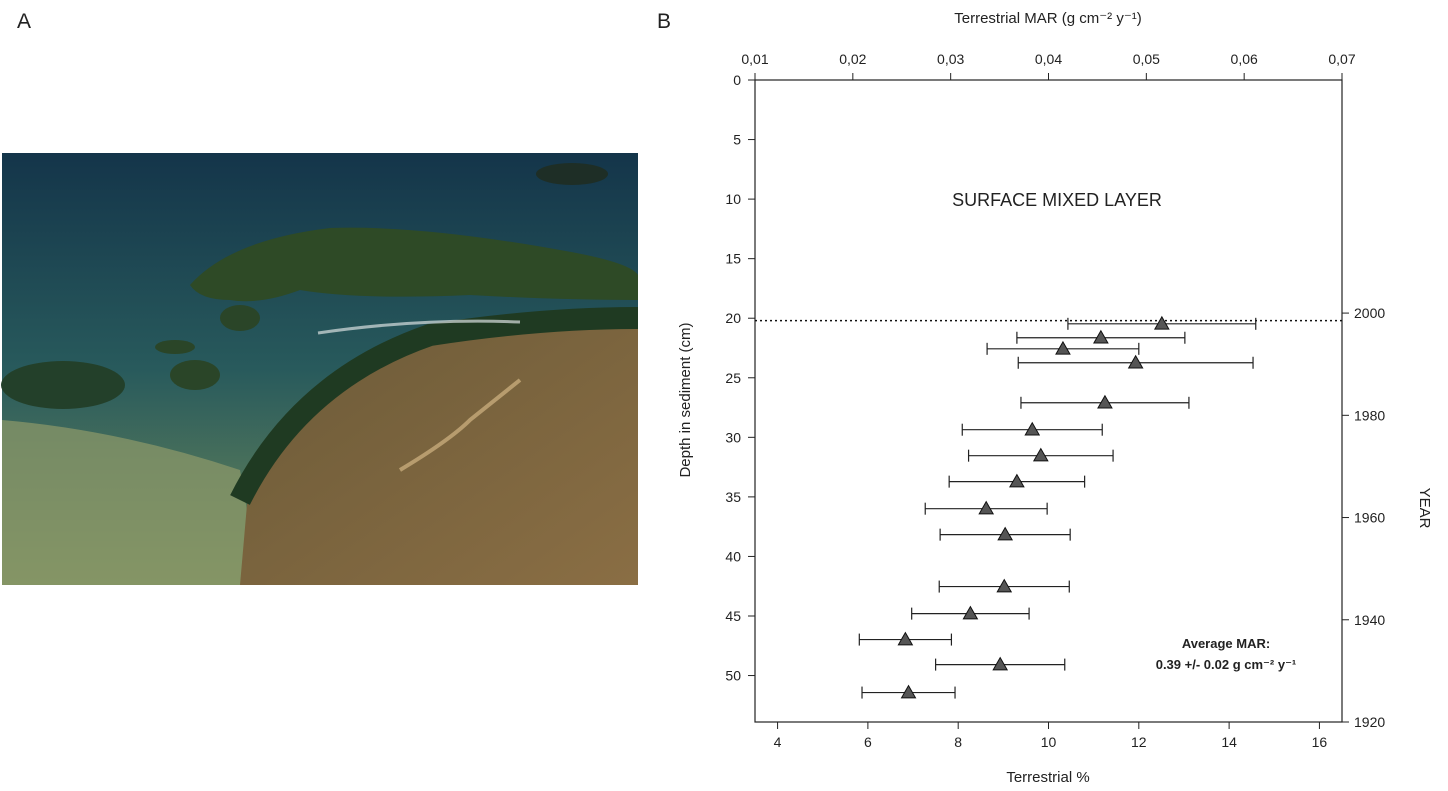 This screenshot has width=1448, height=791. I want to click on top-tick-label: 0,06, so click(1244, 59).